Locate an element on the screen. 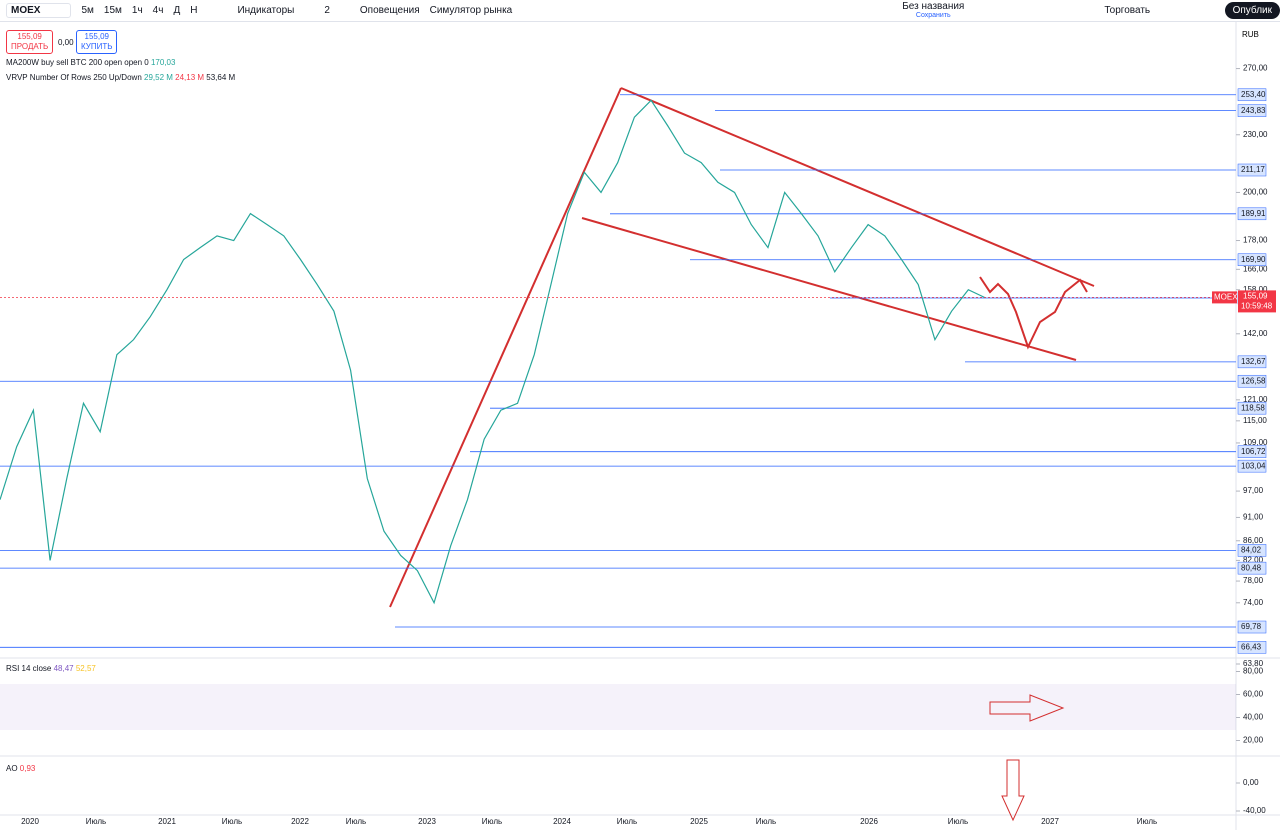  indicators: Индикаторы is located at coordinates (266, 10).